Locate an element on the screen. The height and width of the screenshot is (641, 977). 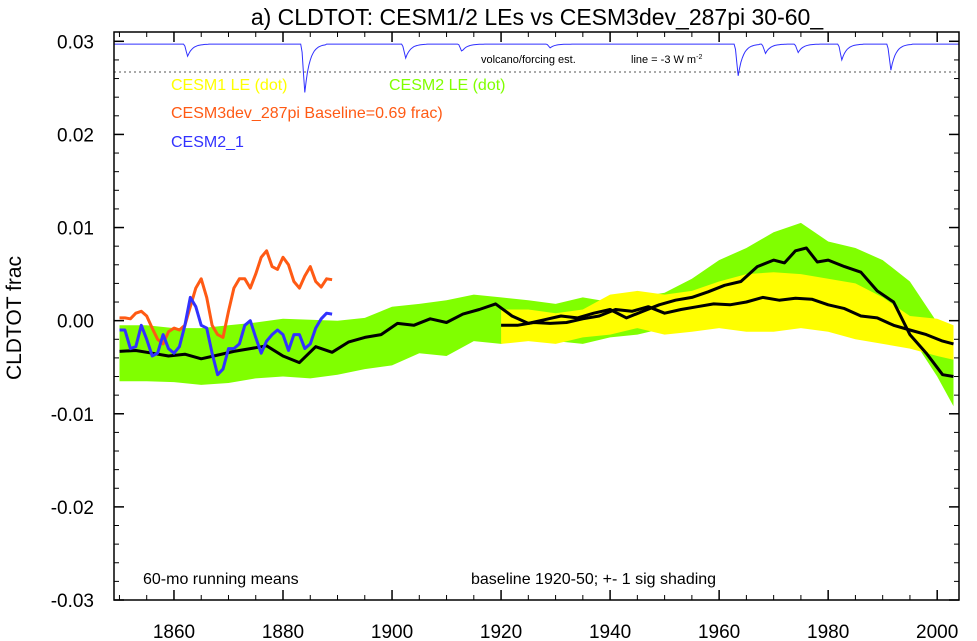
running-means-note: 60-mo running means is located at coordinates (221, 579).